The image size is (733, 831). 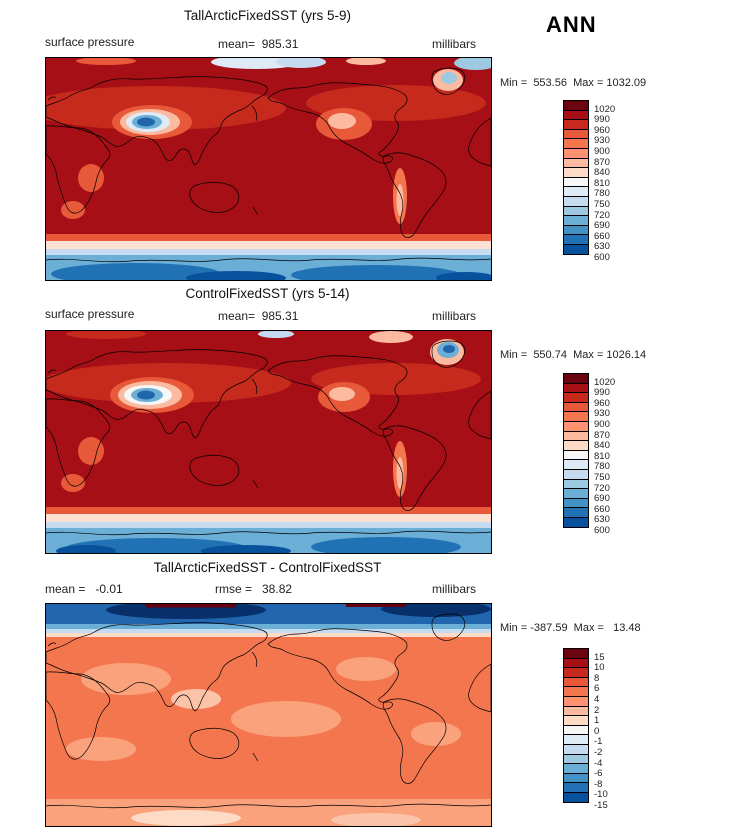 What do you see at coordinates (597, 689) in the screenshot?
I see `colorbar-tick-label: 6` at bounding box center [597, 689].